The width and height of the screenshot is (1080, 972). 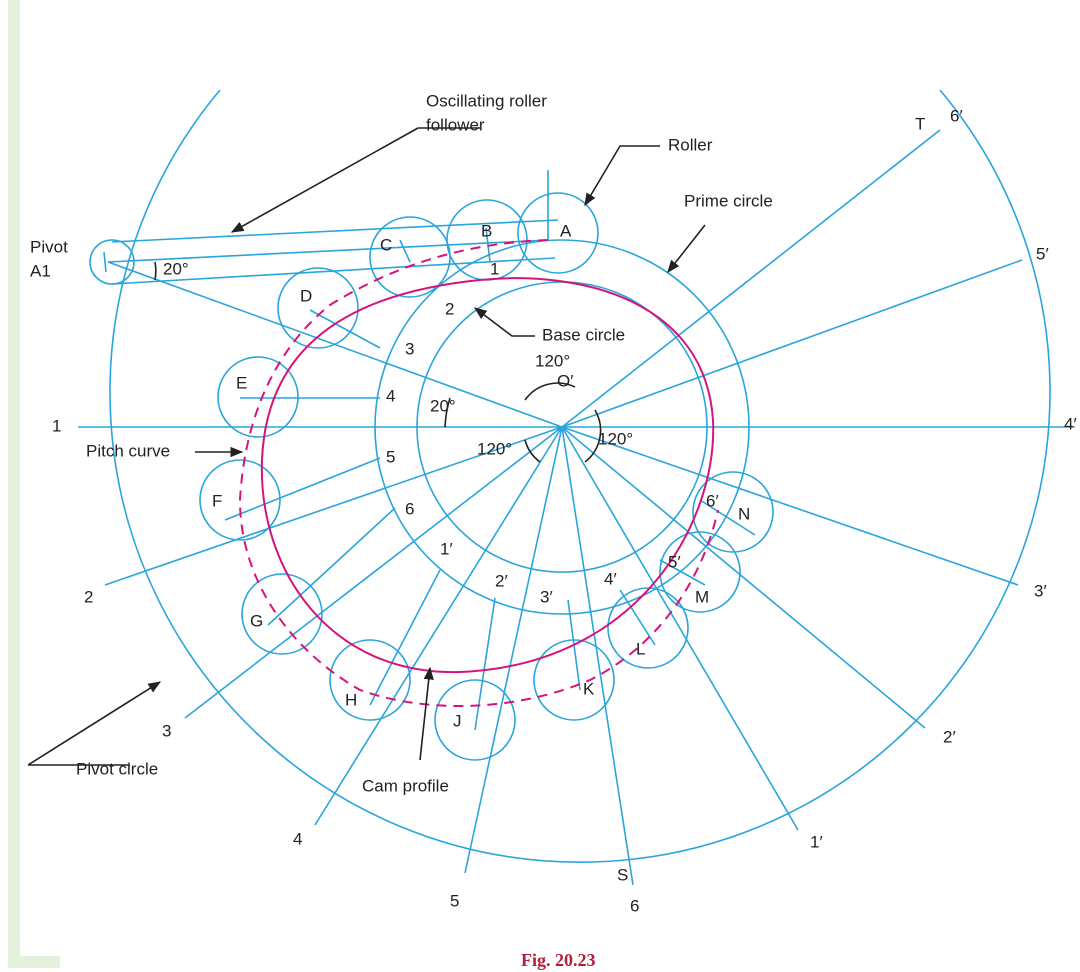 I want to click on callout-follower, so click(x=356, y=179).